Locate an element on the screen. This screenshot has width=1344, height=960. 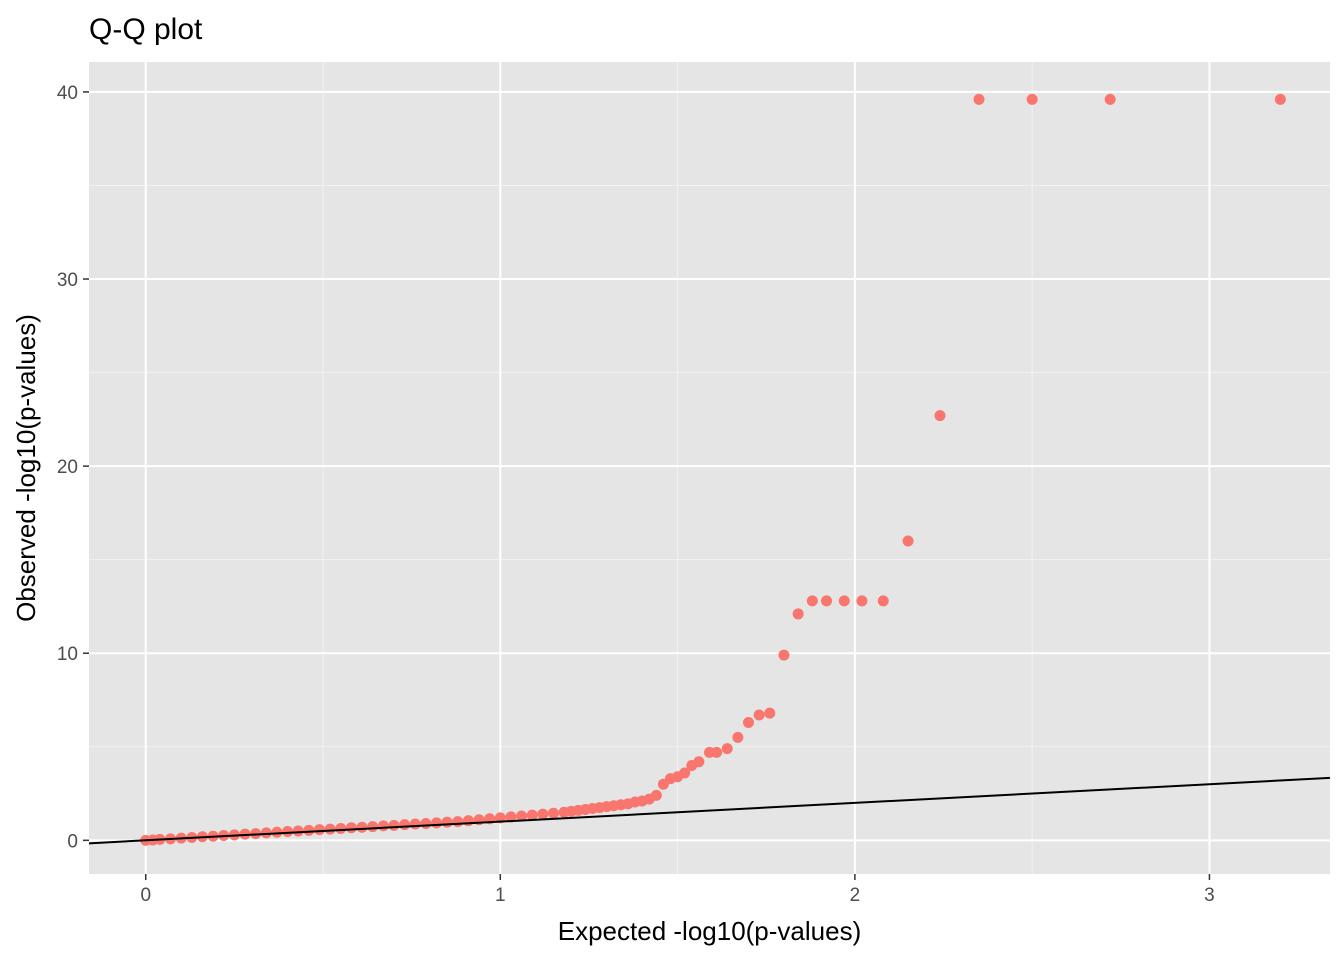
y-tick-label: 10 is located at coordinates (67, 654).